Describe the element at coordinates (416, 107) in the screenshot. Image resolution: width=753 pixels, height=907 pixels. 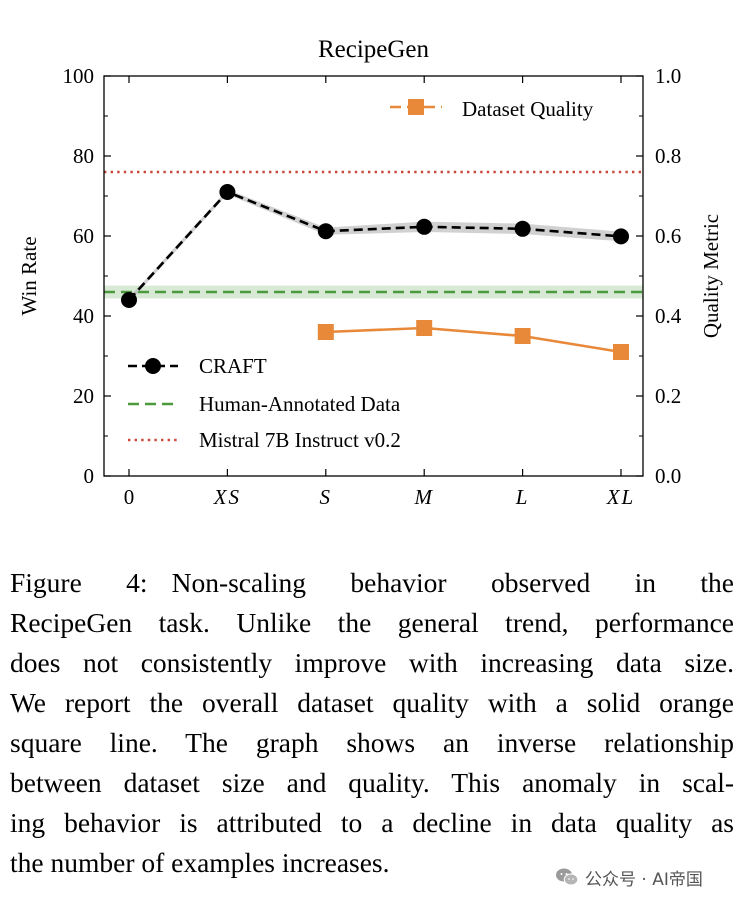
I see `legend-quality-marker` at that location.